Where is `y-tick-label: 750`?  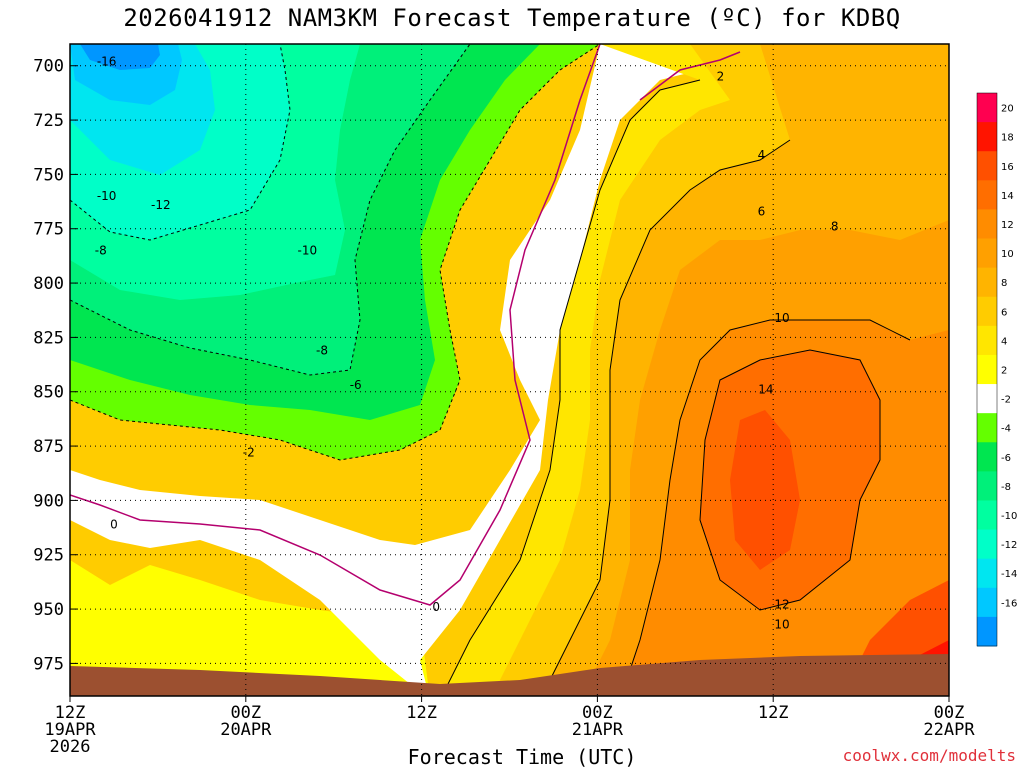 y-tick-label: 750 is located at coordinates (48, 175).